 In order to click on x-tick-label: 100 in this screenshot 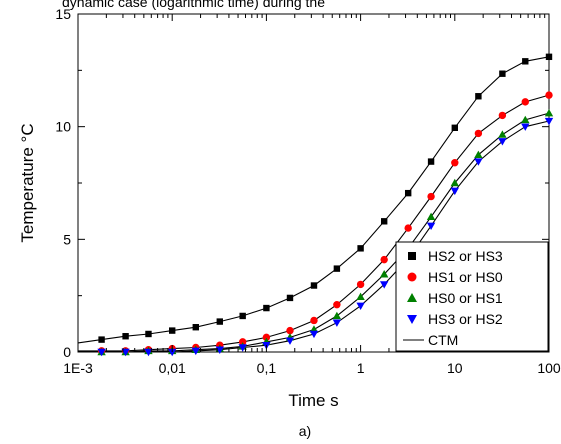, I will do `click(549, 368)`.